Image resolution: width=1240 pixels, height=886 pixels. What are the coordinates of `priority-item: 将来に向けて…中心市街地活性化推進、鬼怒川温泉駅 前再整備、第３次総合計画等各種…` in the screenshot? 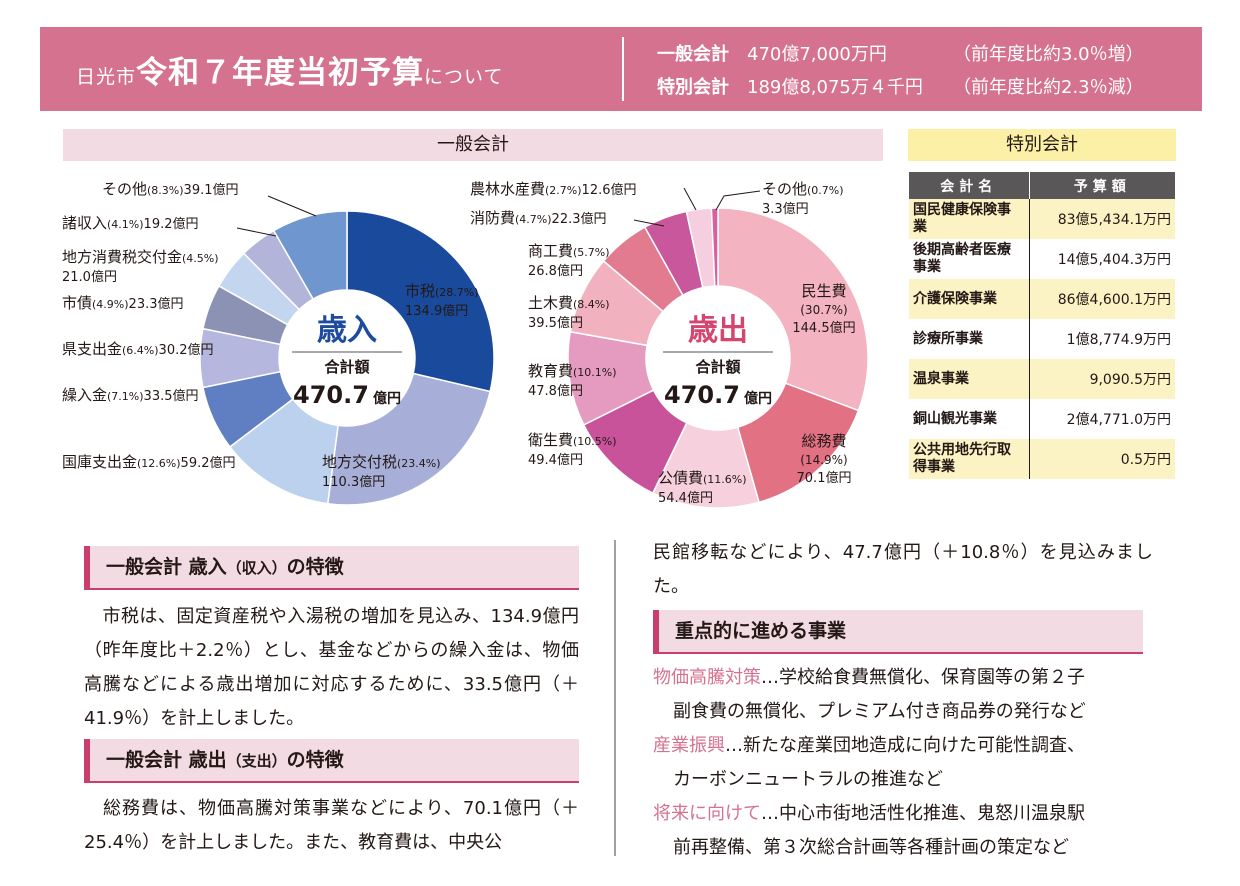 It's located at (903, 831).